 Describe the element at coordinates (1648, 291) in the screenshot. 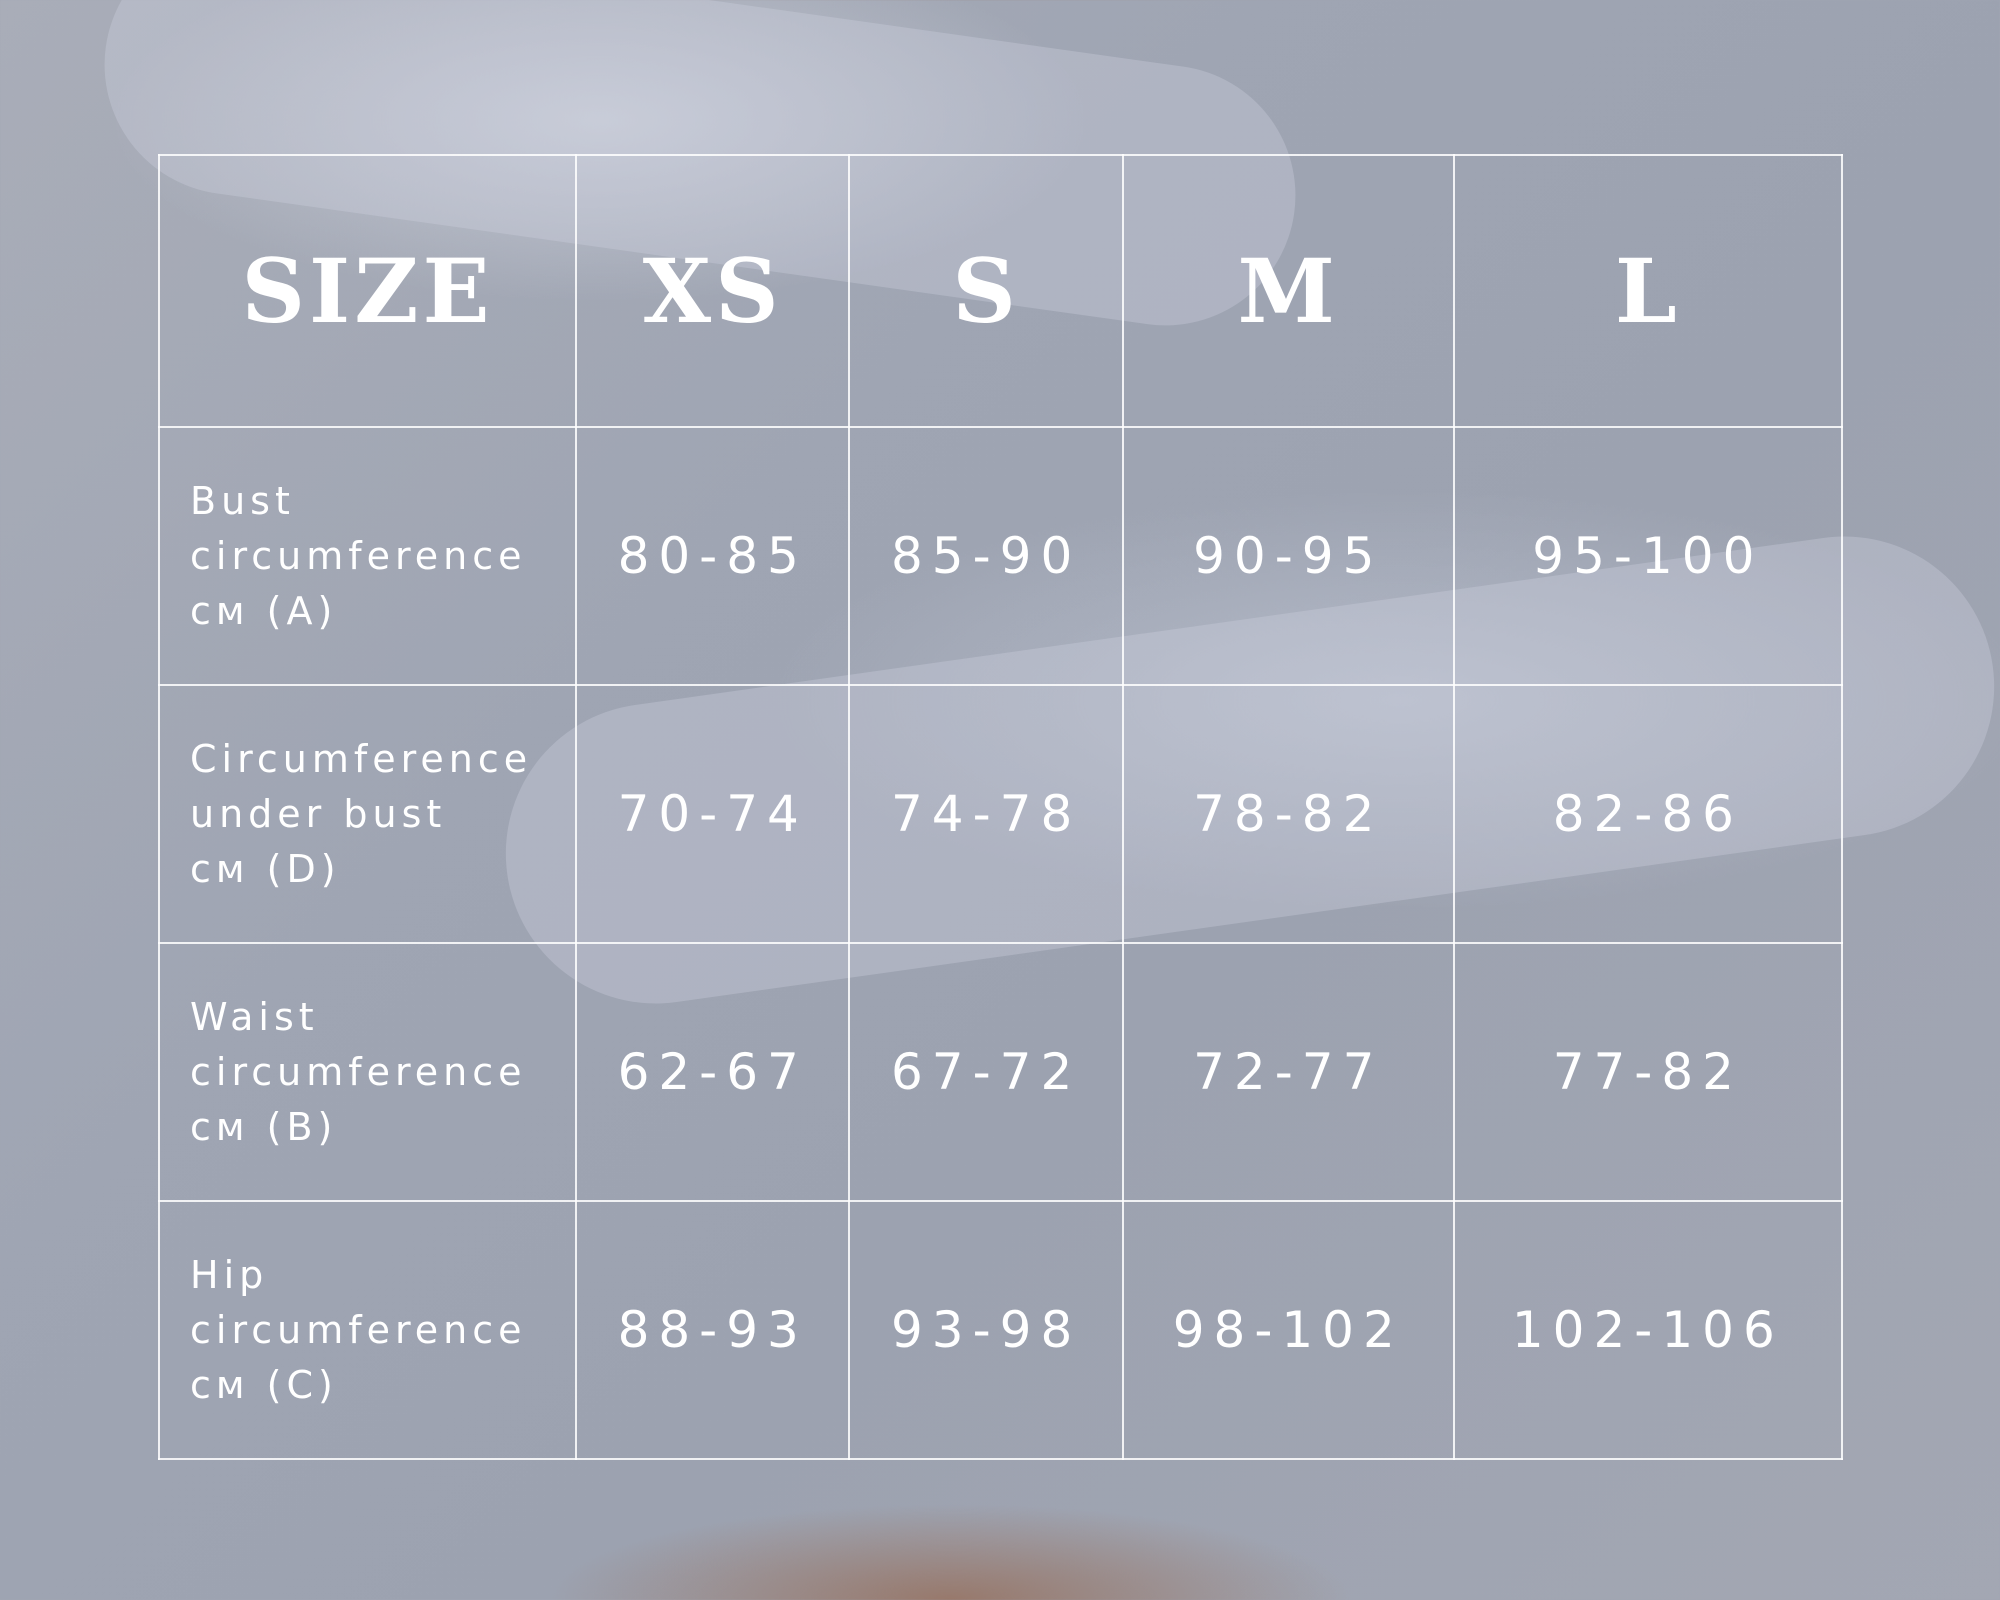

I see `size-l: L` at that location.